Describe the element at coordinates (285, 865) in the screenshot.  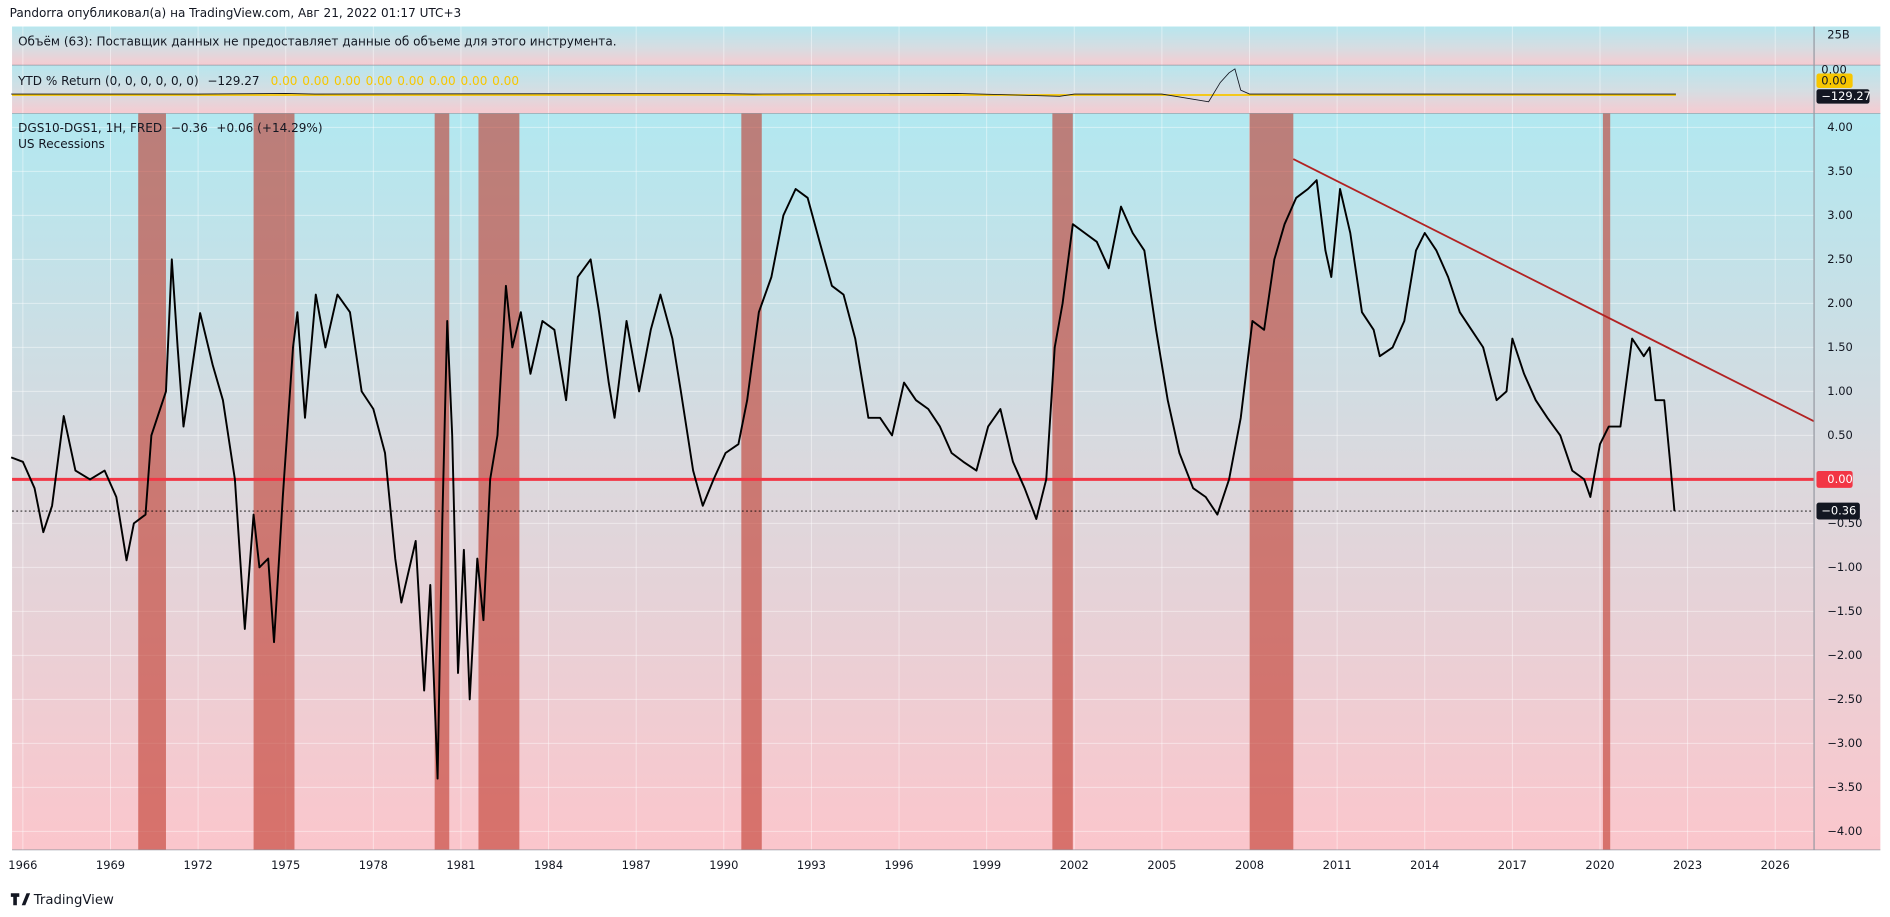
I see `x-tick-label: 1975` at that location.